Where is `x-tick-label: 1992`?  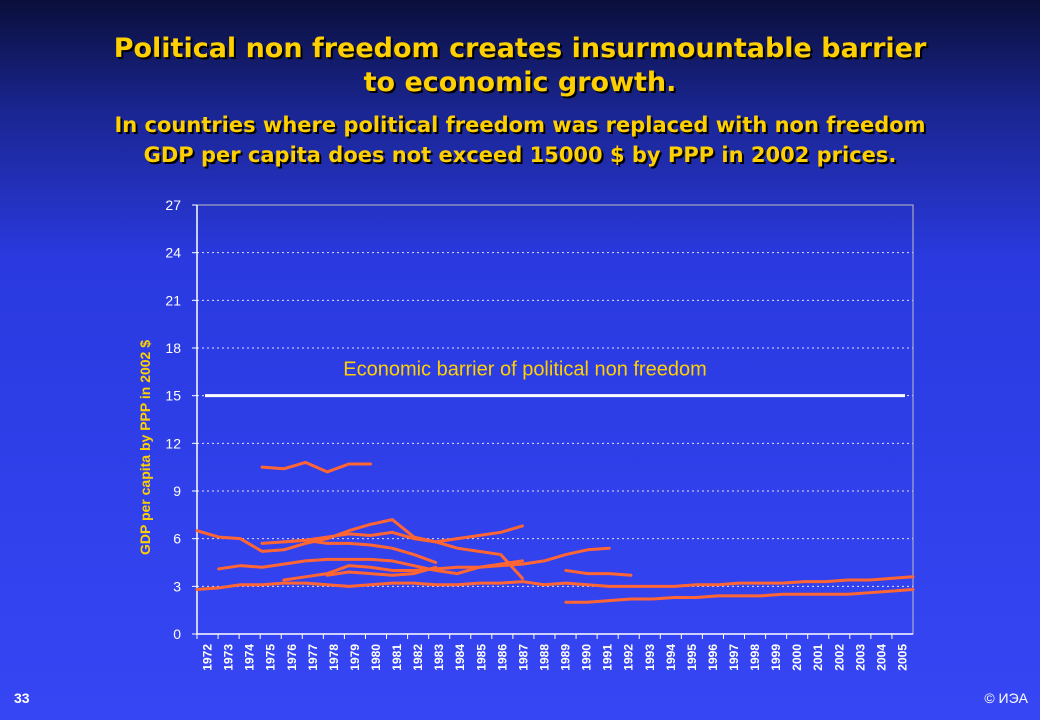 x-tick-label: 1992 is located at coordinates (629, 657).